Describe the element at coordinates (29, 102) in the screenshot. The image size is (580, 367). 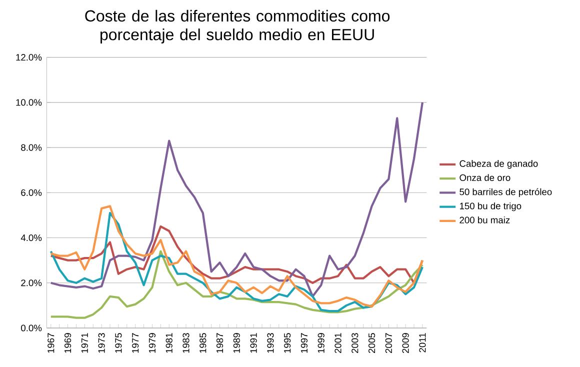
I see `y-tick-label: 10.0%` at that location.